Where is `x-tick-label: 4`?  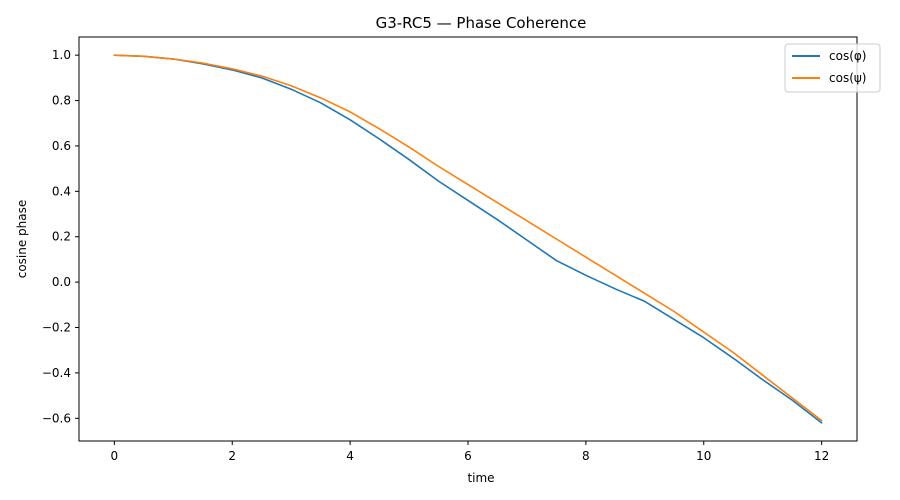 x-tick-label: 4 is located at coordinates (350, 456).